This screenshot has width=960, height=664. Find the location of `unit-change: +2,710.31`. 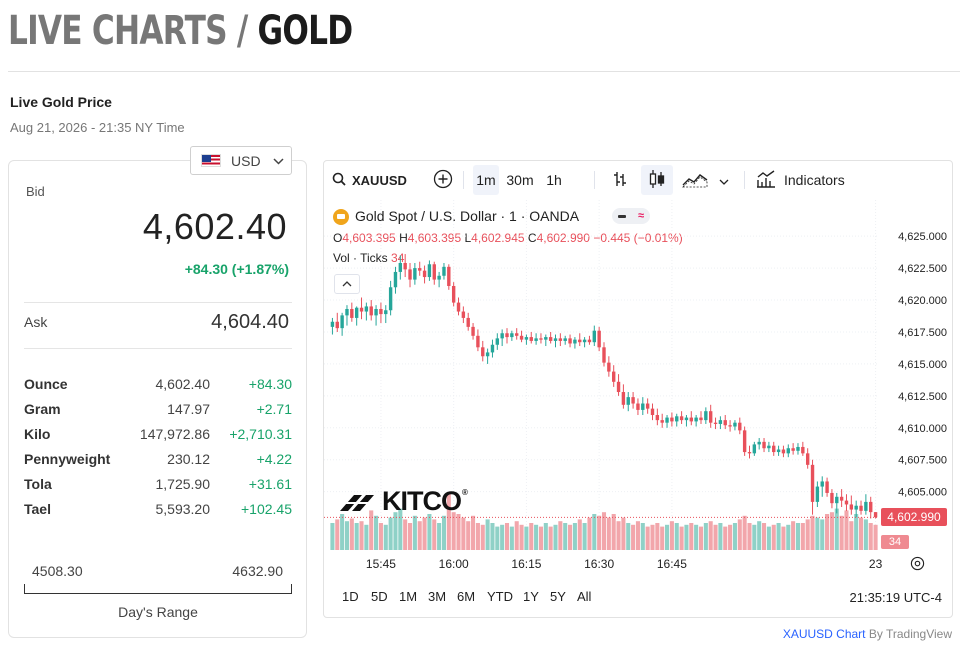

unit-change: +2,710.31 is located at coordinates (260, 434).